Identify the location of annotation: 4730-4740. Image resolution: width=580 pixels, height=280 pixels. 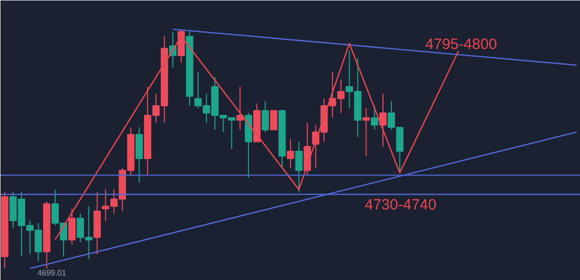
(400, 205).